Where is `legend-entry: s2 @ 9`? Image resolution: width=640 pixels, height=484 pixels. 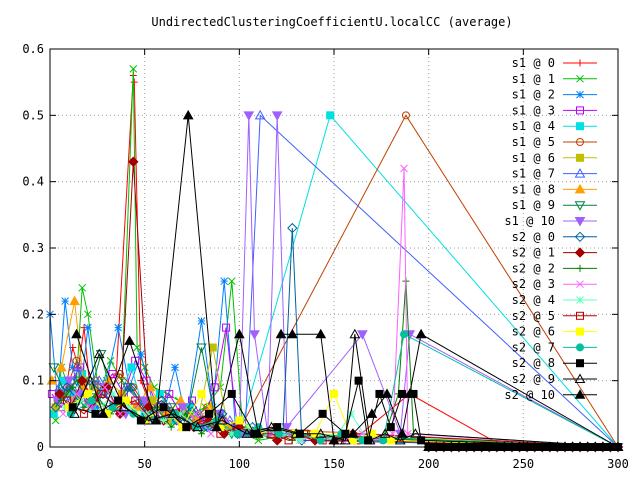
legend-entry: s2 @ 9 is located at coordinates (554, 379).